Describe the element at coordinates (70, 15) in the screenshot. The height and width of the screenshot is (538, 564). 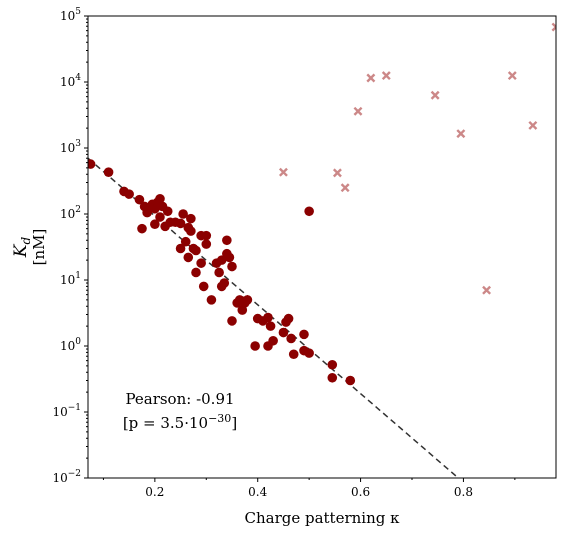
I see `y-tick-label: 10⁵` at that location.